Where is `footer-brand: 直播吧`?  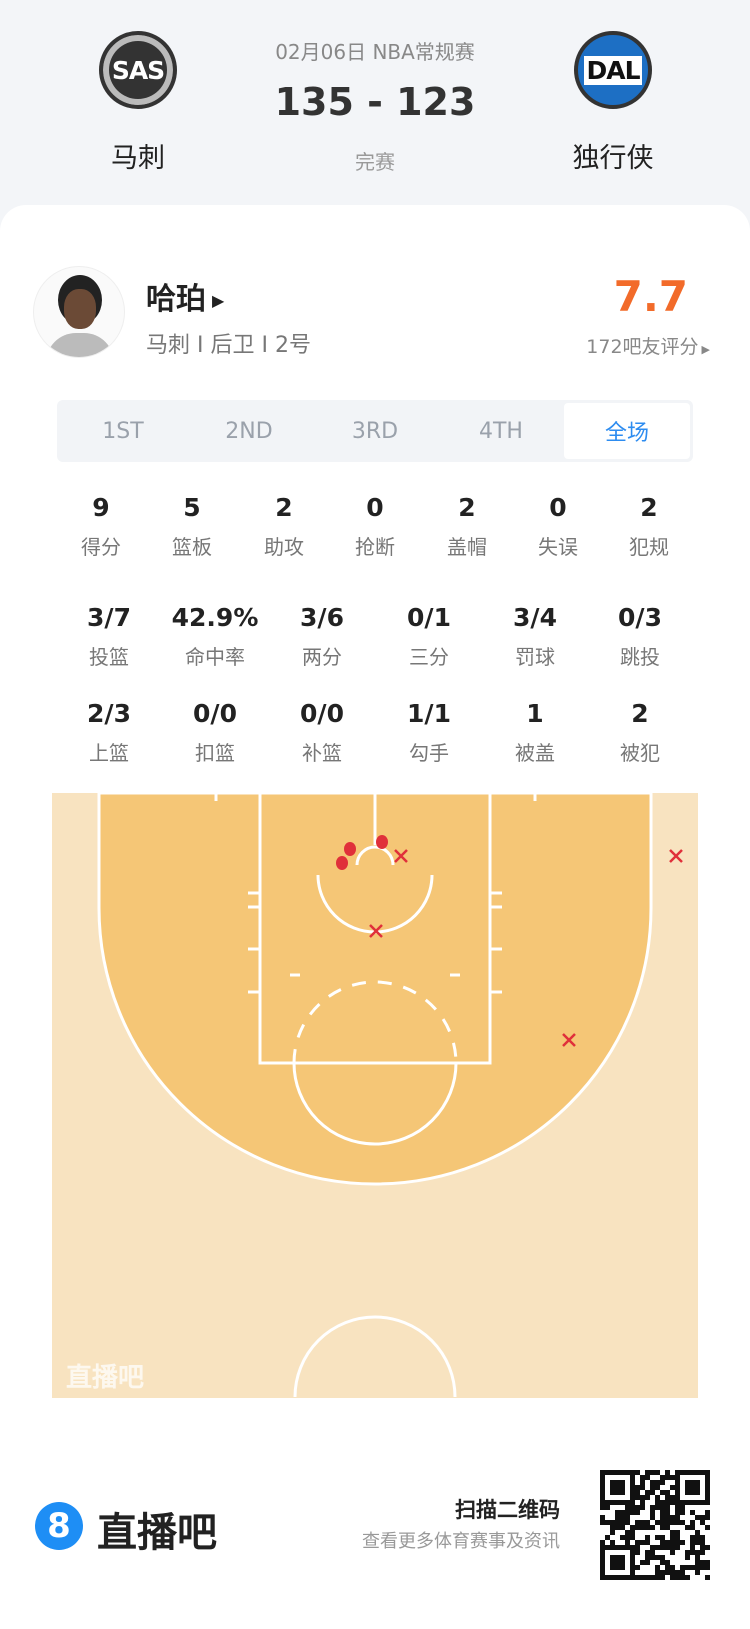 footer-brand: 直播吧 is located at coordinates (157, 1533).